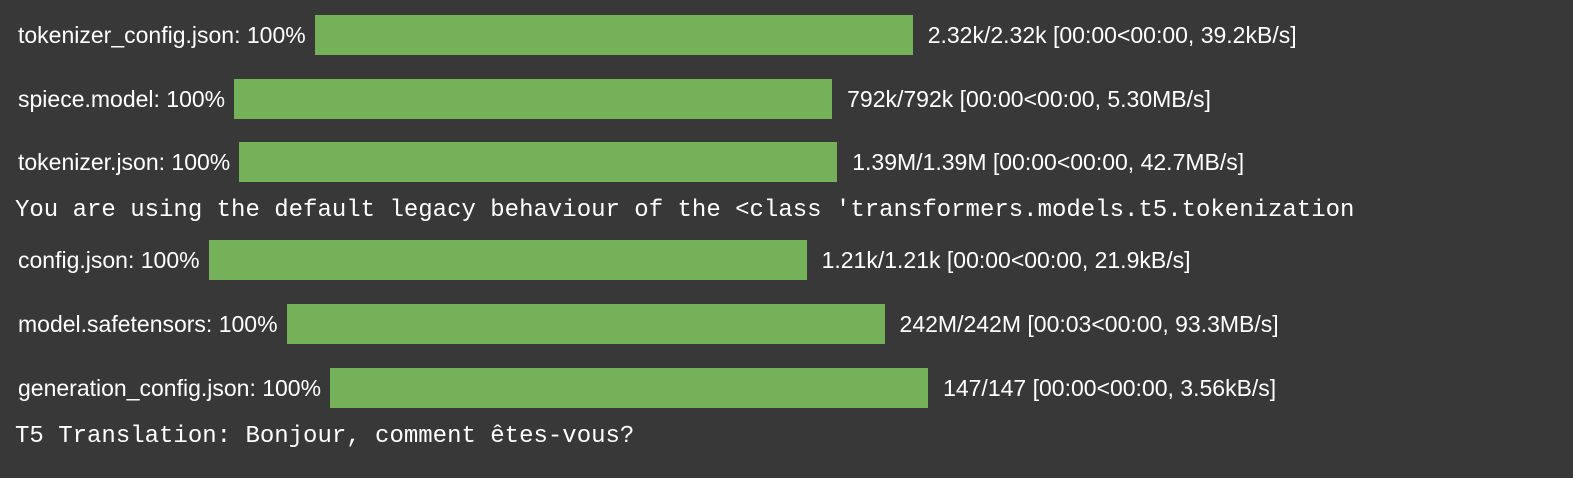 The width and height of the screenshot is (1573, 478). I want to click on download-stats: 1.39M/1.39M [00:00<00:00, 42.7MB/s], so click(1048, 161).